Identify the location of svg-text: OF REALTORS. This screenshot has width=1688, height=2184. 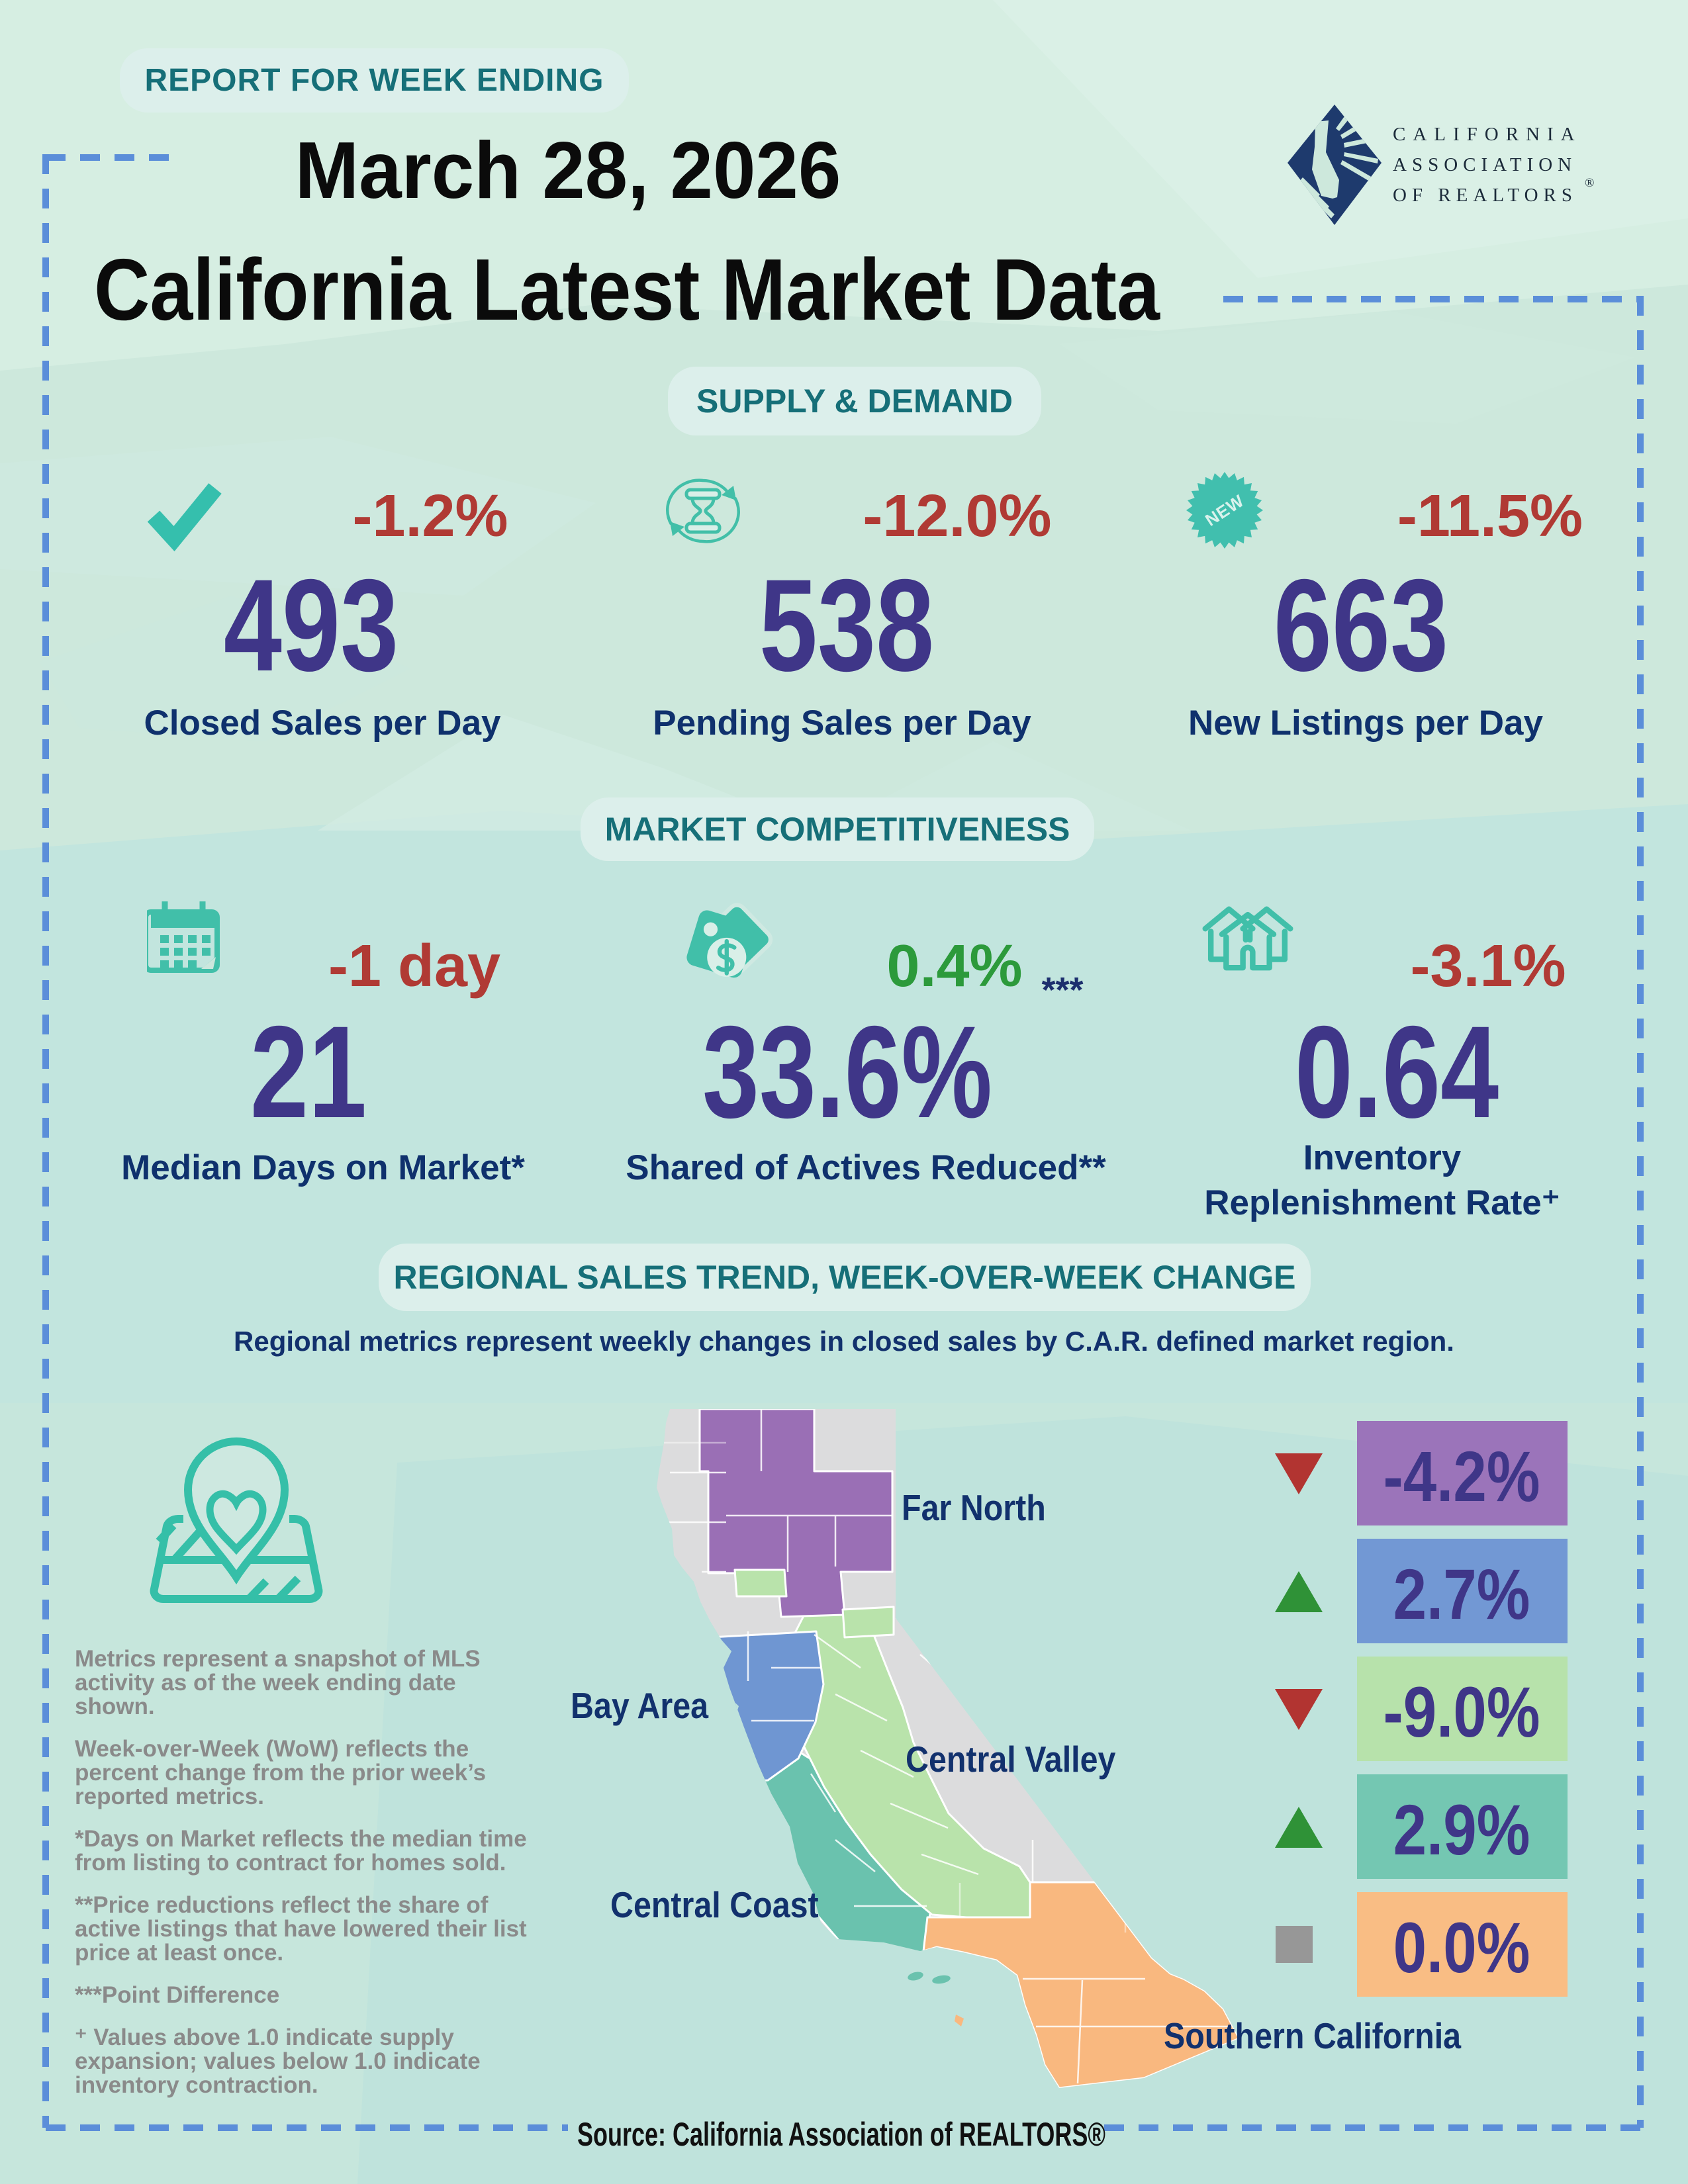
(1485, 195).